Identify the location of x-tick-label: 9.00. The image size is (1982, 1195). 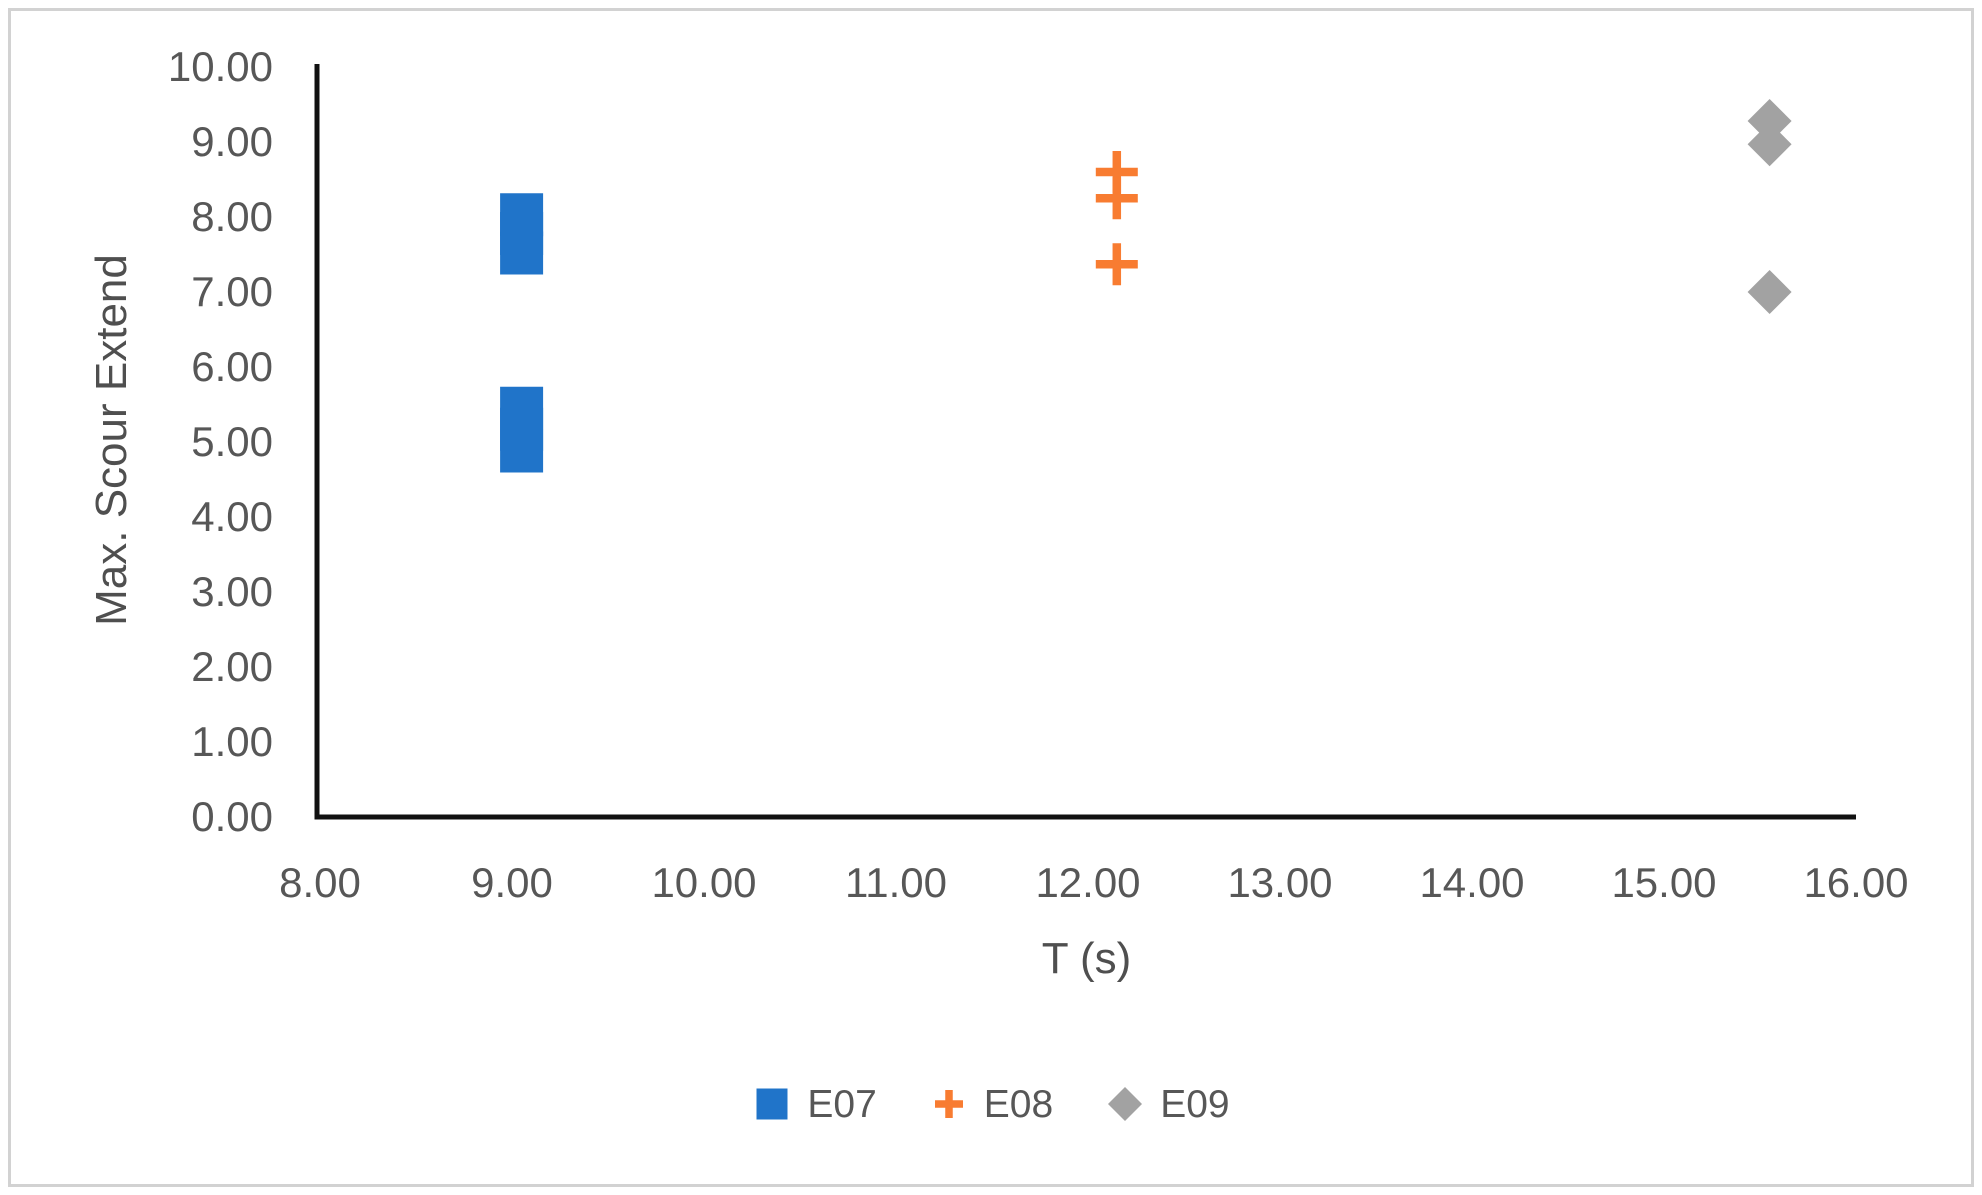
(512, 882).